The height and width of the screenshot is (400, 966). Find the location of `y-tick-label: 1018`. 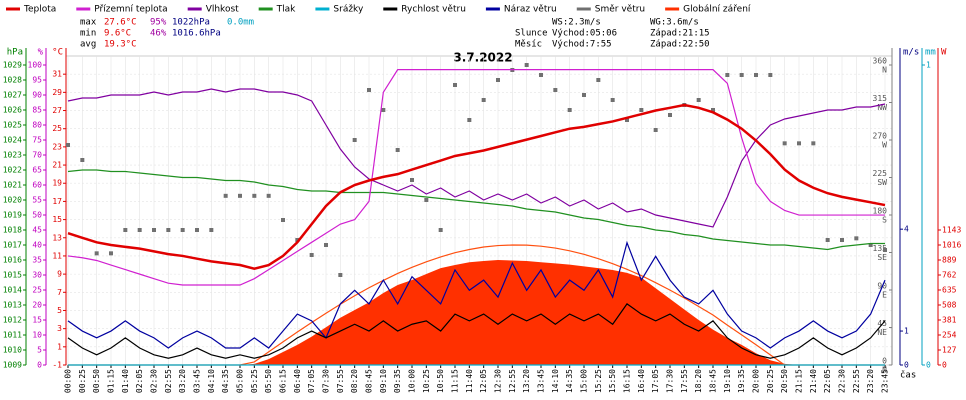

y-tick-label: 1018 is located at coordinates (12, 230).